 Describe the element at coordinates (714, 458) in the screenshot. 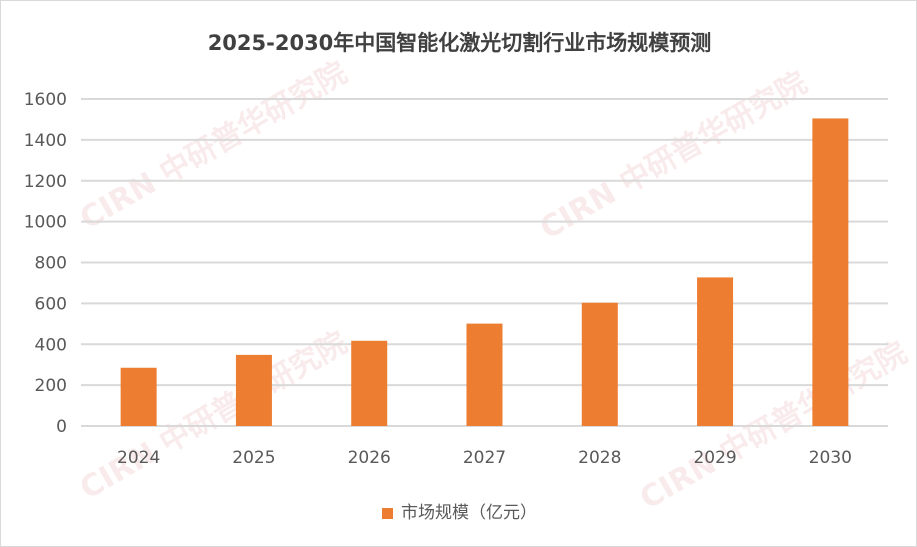

I see `x-tick-label: 2029` at that location.